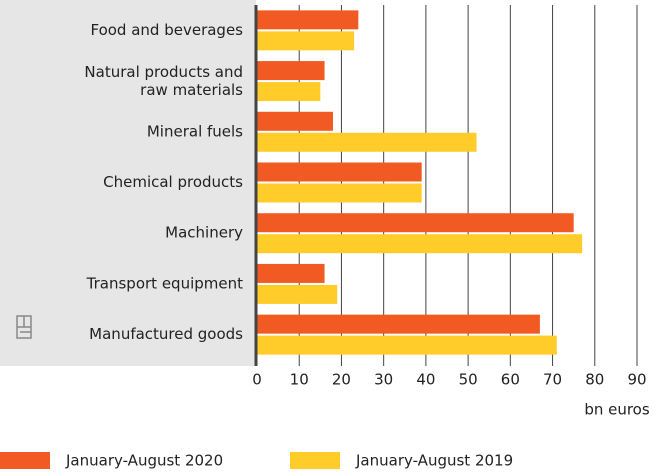 Image resolution: width=657 pixels, height=473 pixels. I want to click on legend-label: January-August 2020, so click(144, 461).